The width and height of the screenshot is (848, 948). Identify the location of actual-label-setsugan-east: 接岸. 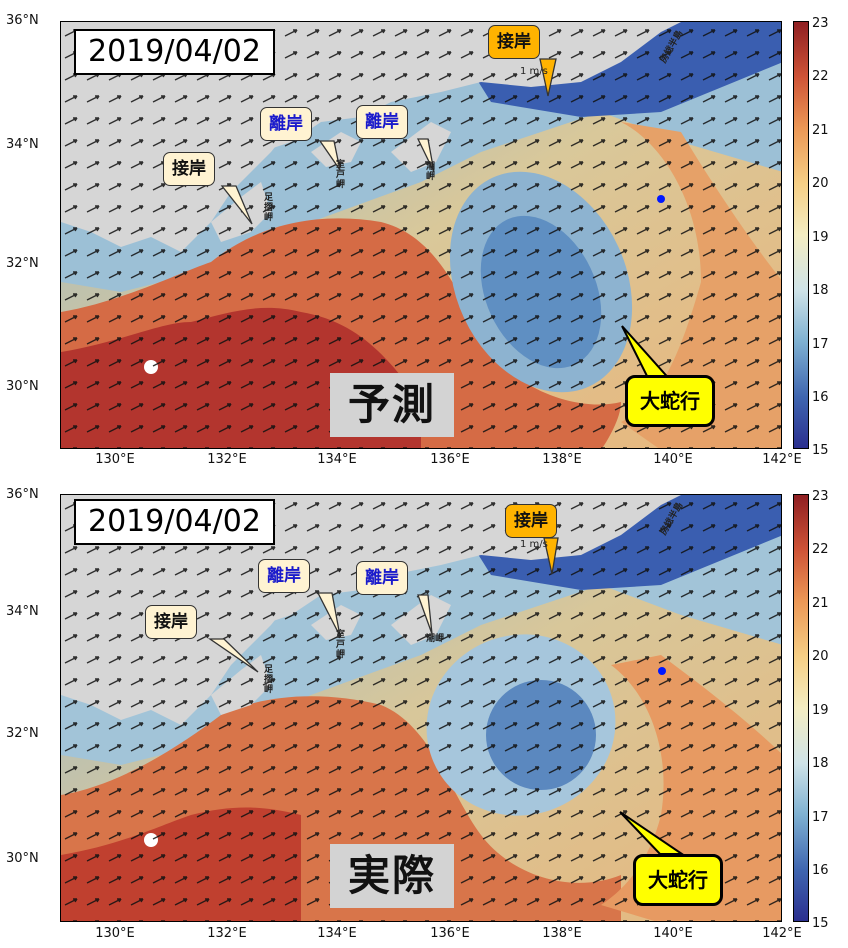
(531, 521).